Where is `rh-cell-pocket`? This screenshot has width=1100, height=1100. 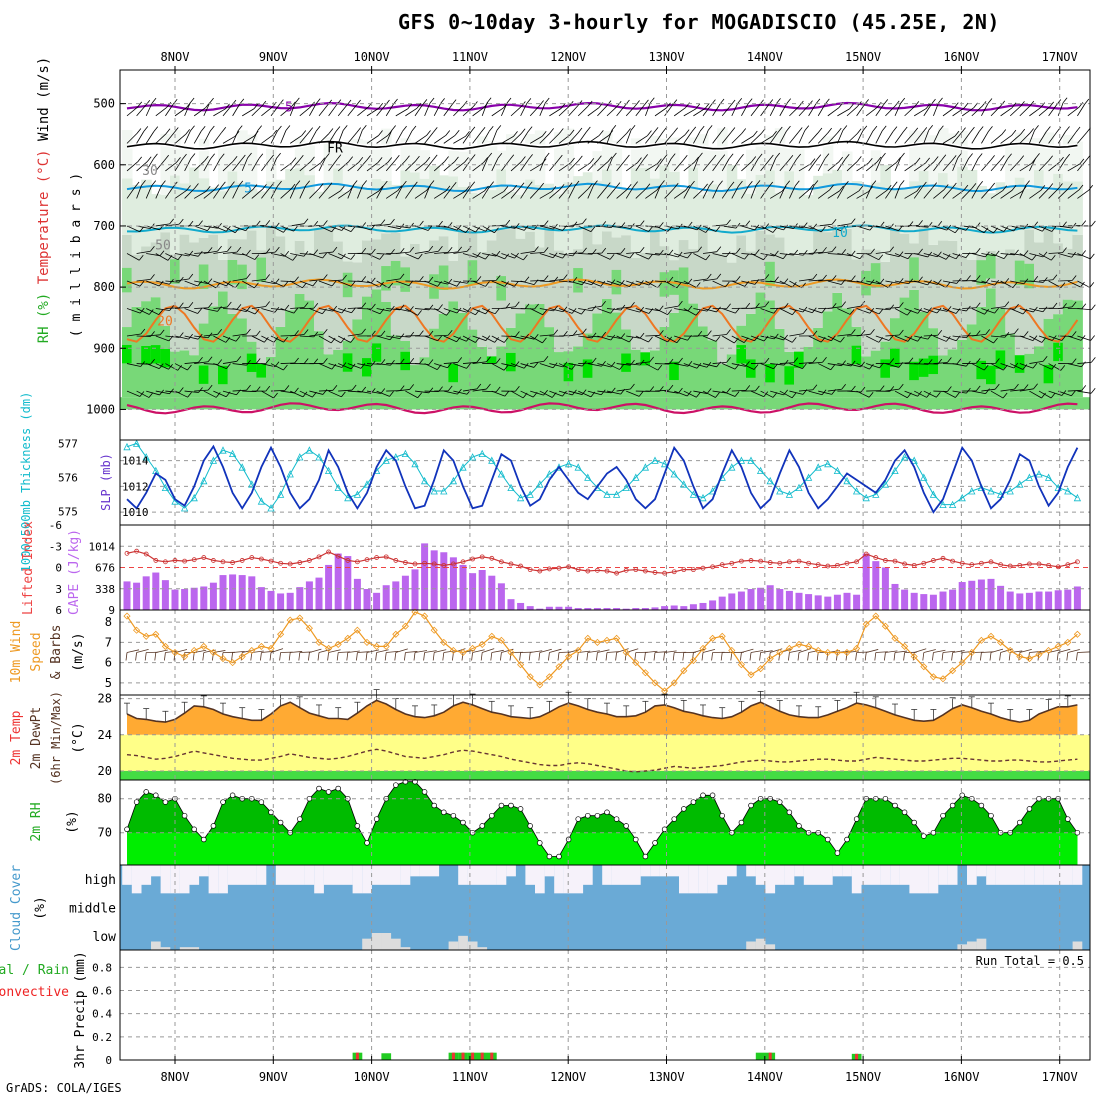
rh-cell-pocket is located at coordinates (617, 282).